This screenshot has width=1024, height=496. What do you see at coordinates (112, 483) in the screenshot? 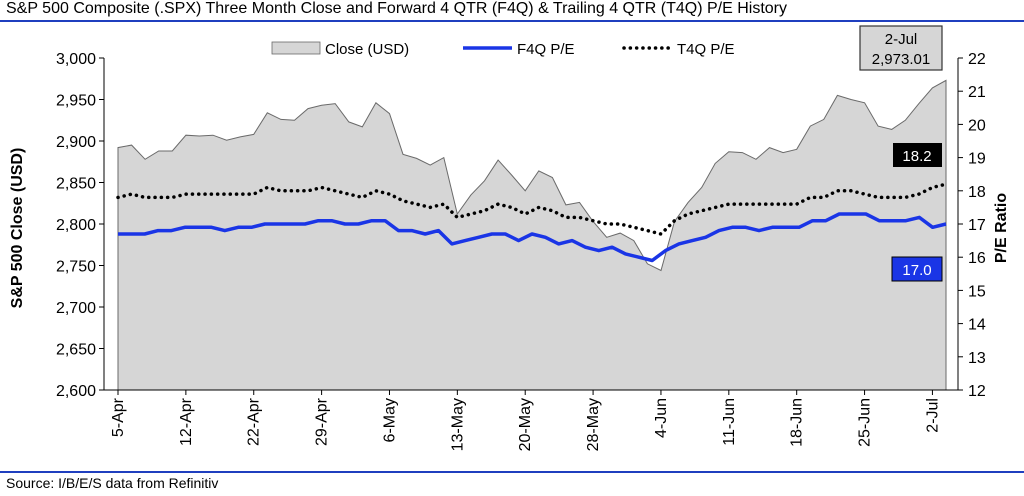
I see `source-note: Source: I/B/E/S data from Refinitiv` at bounding box center [112, 483].